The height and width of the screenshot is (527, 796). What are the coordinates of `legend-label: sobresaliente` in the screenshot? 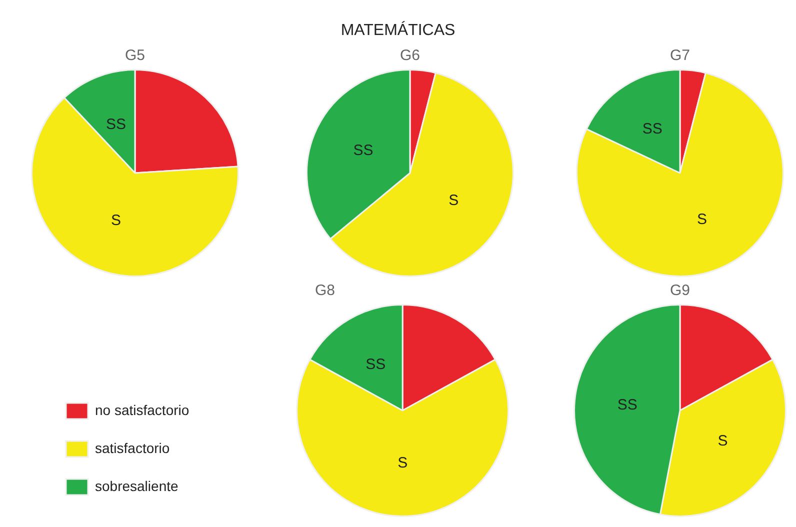 It's located at (136, 486).